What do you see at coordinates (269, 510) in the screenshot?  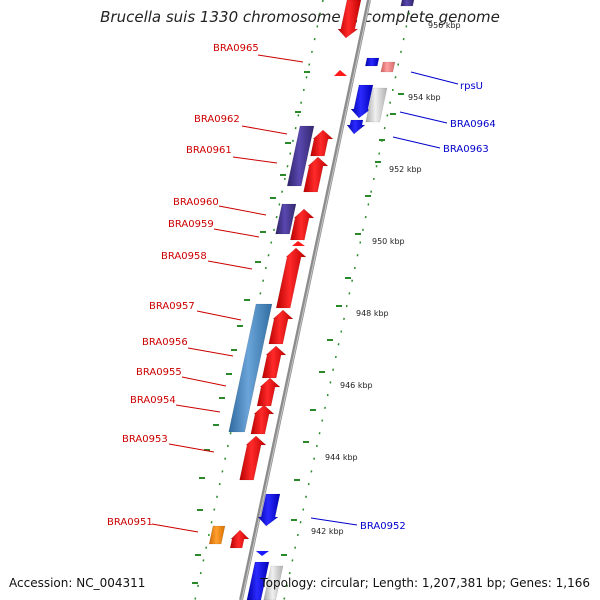 I see `feature-bra0952-shape` at bounding box center [269, 510].